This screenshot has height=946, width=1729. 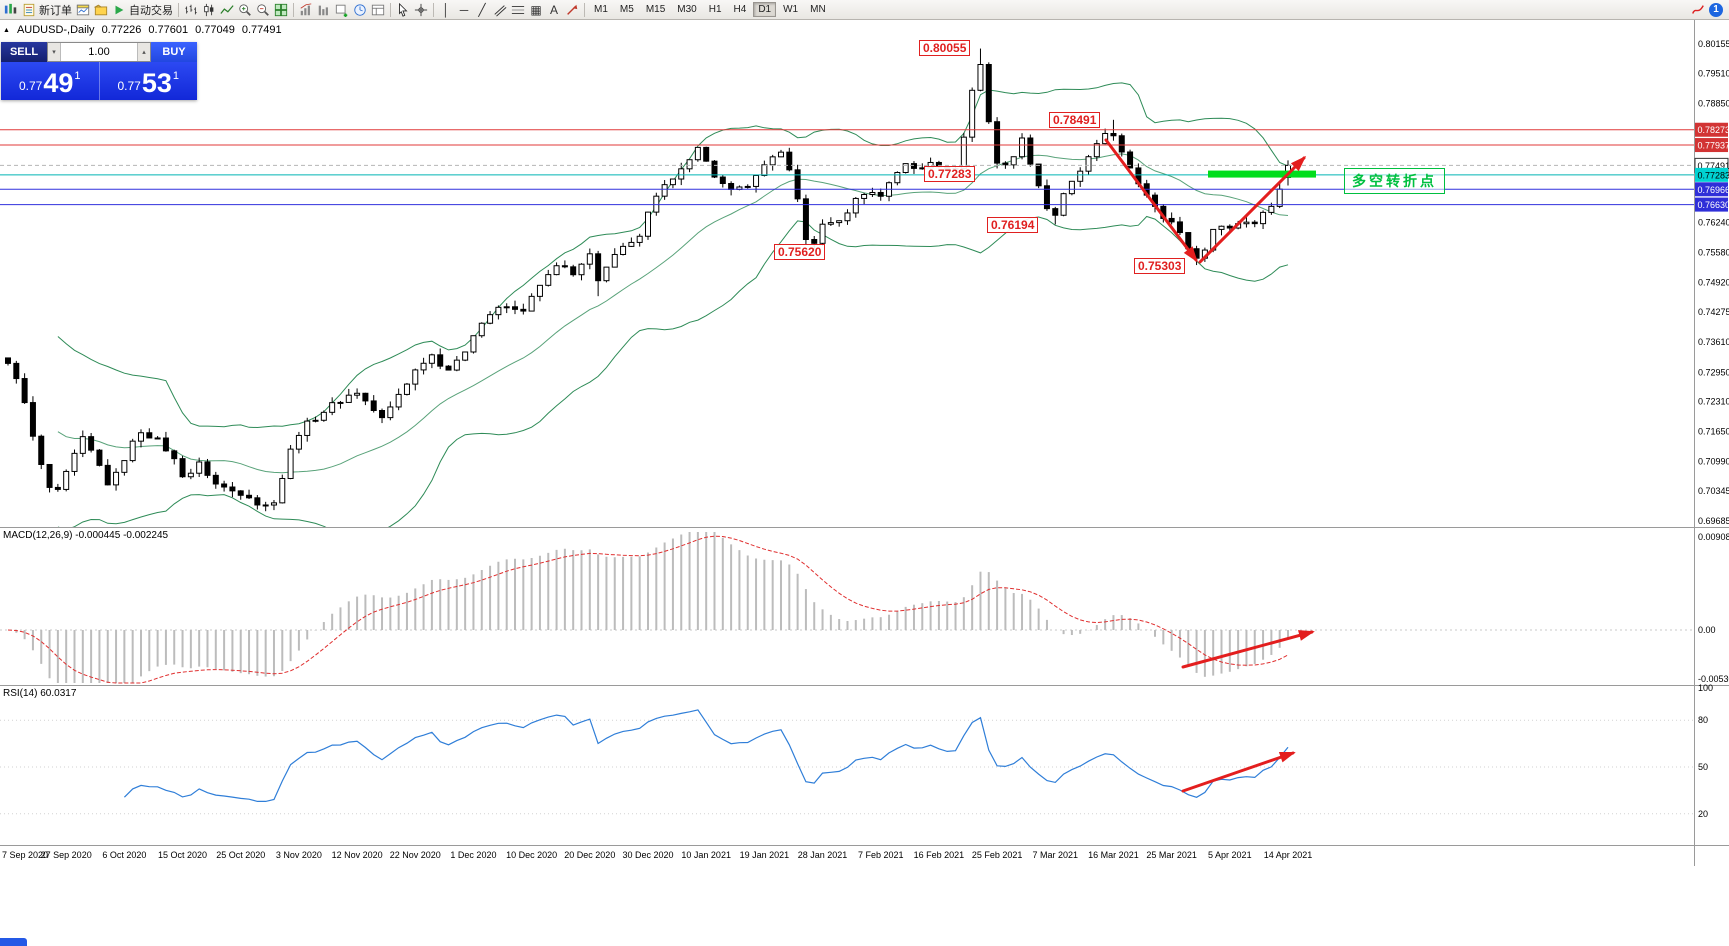 What do you see at coordinates (1713, 73) in the screenshot?
I see `svg-text: 0.79510` at bounding box center [1713, 73].